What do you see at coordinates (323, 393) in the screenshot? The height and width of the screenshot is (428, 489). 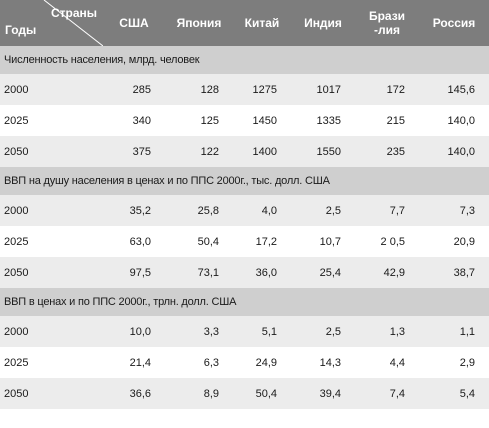 I see `value-cell-india: 39,4` at bounding box center [323, 393].